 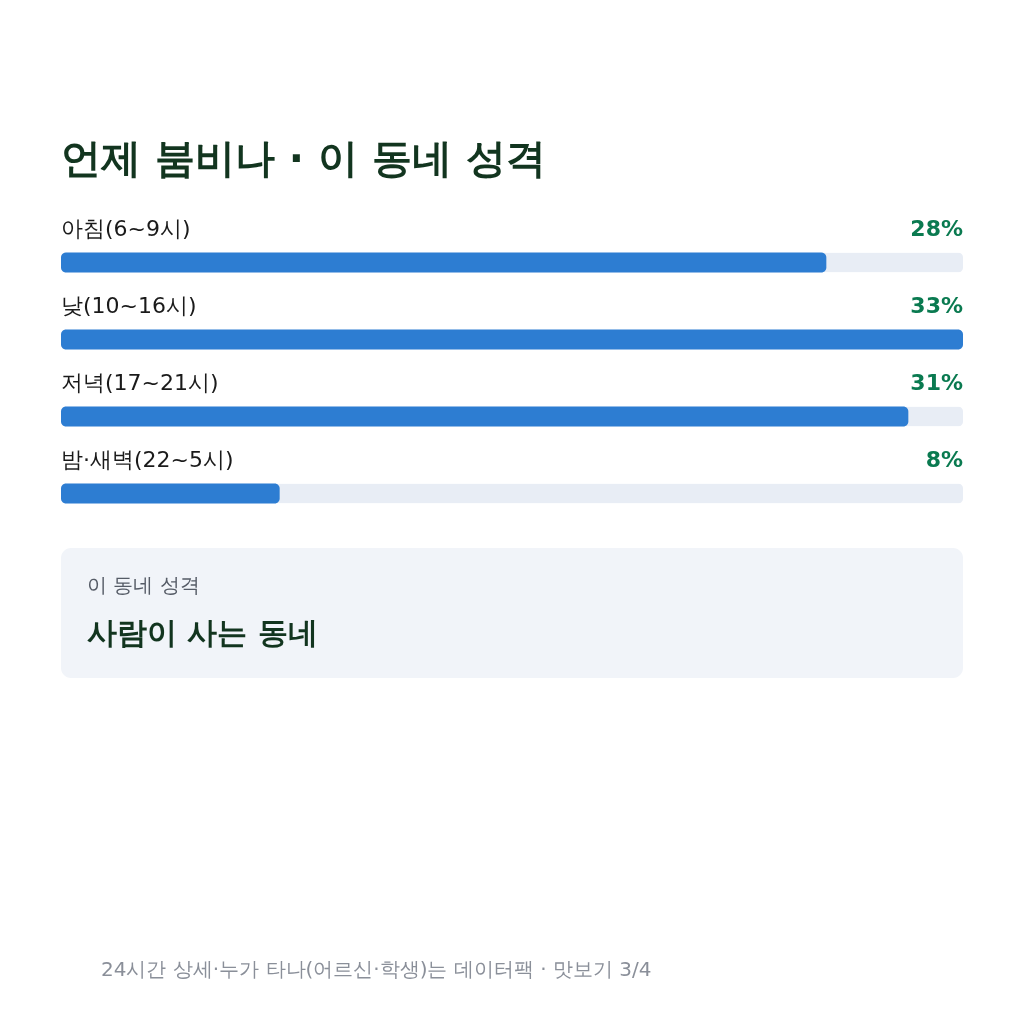 What do you see at coordinates (936, 305) in the screenshot?
I see `data-label: 33%` at bounding box center [936, 305].